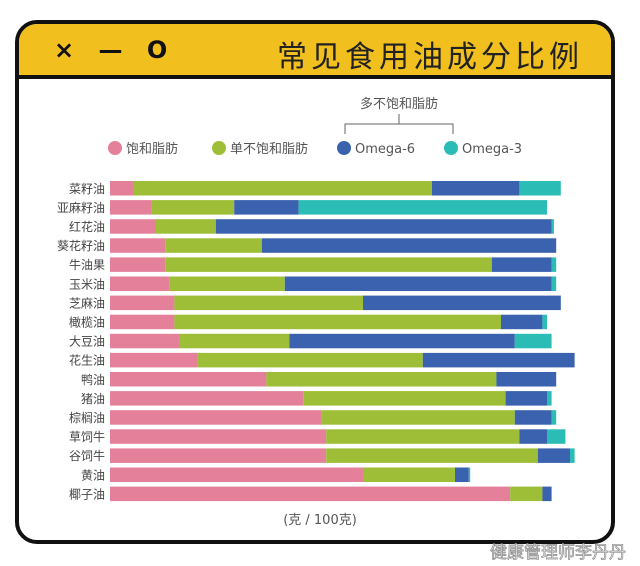 This screenshot has width=640, height=566. What do you see at coordinates (93, 399) in the screenshot?
I see `category-label: 猪油` at bounding box center [93, 399].